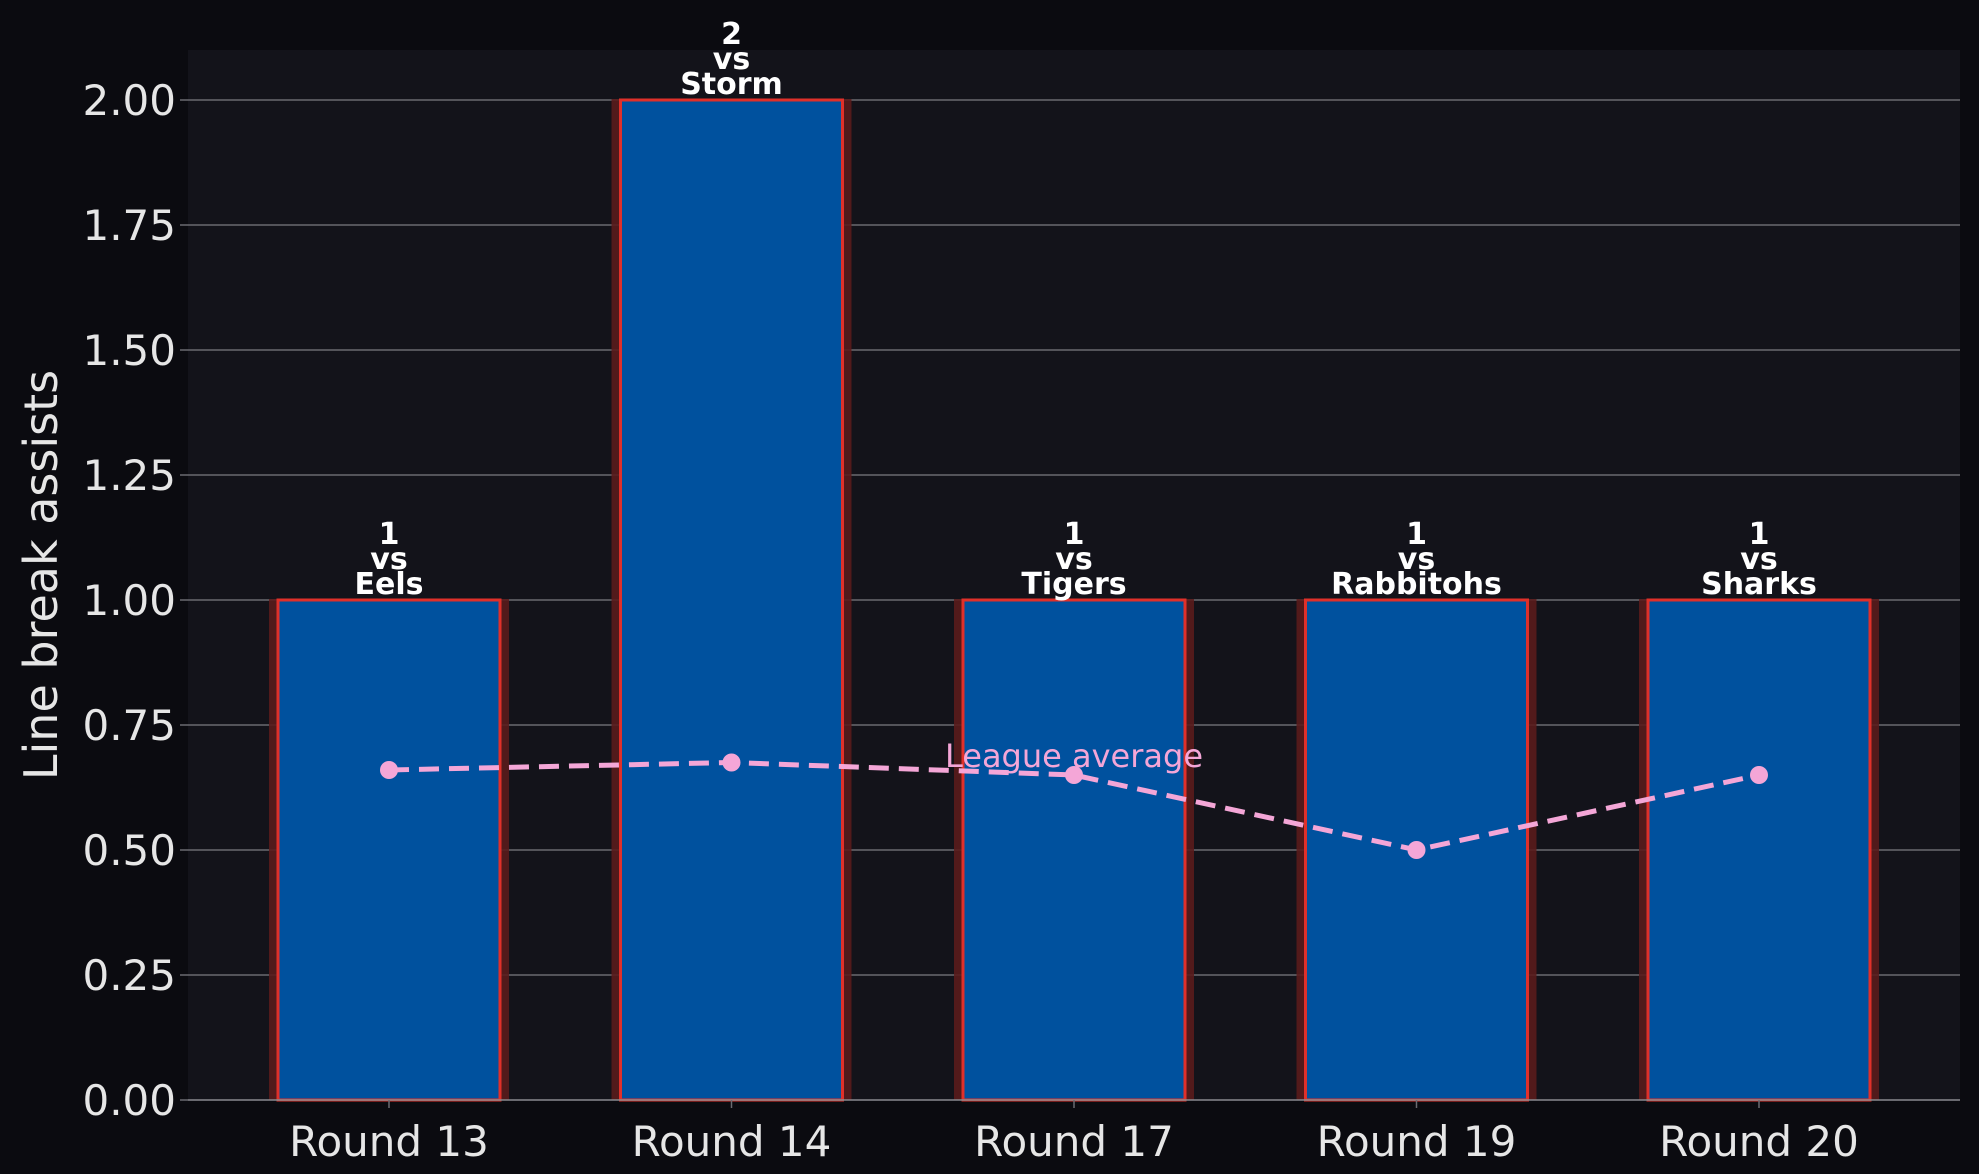  I want to click on y-tick-label: 0.75, so click(129, 725).